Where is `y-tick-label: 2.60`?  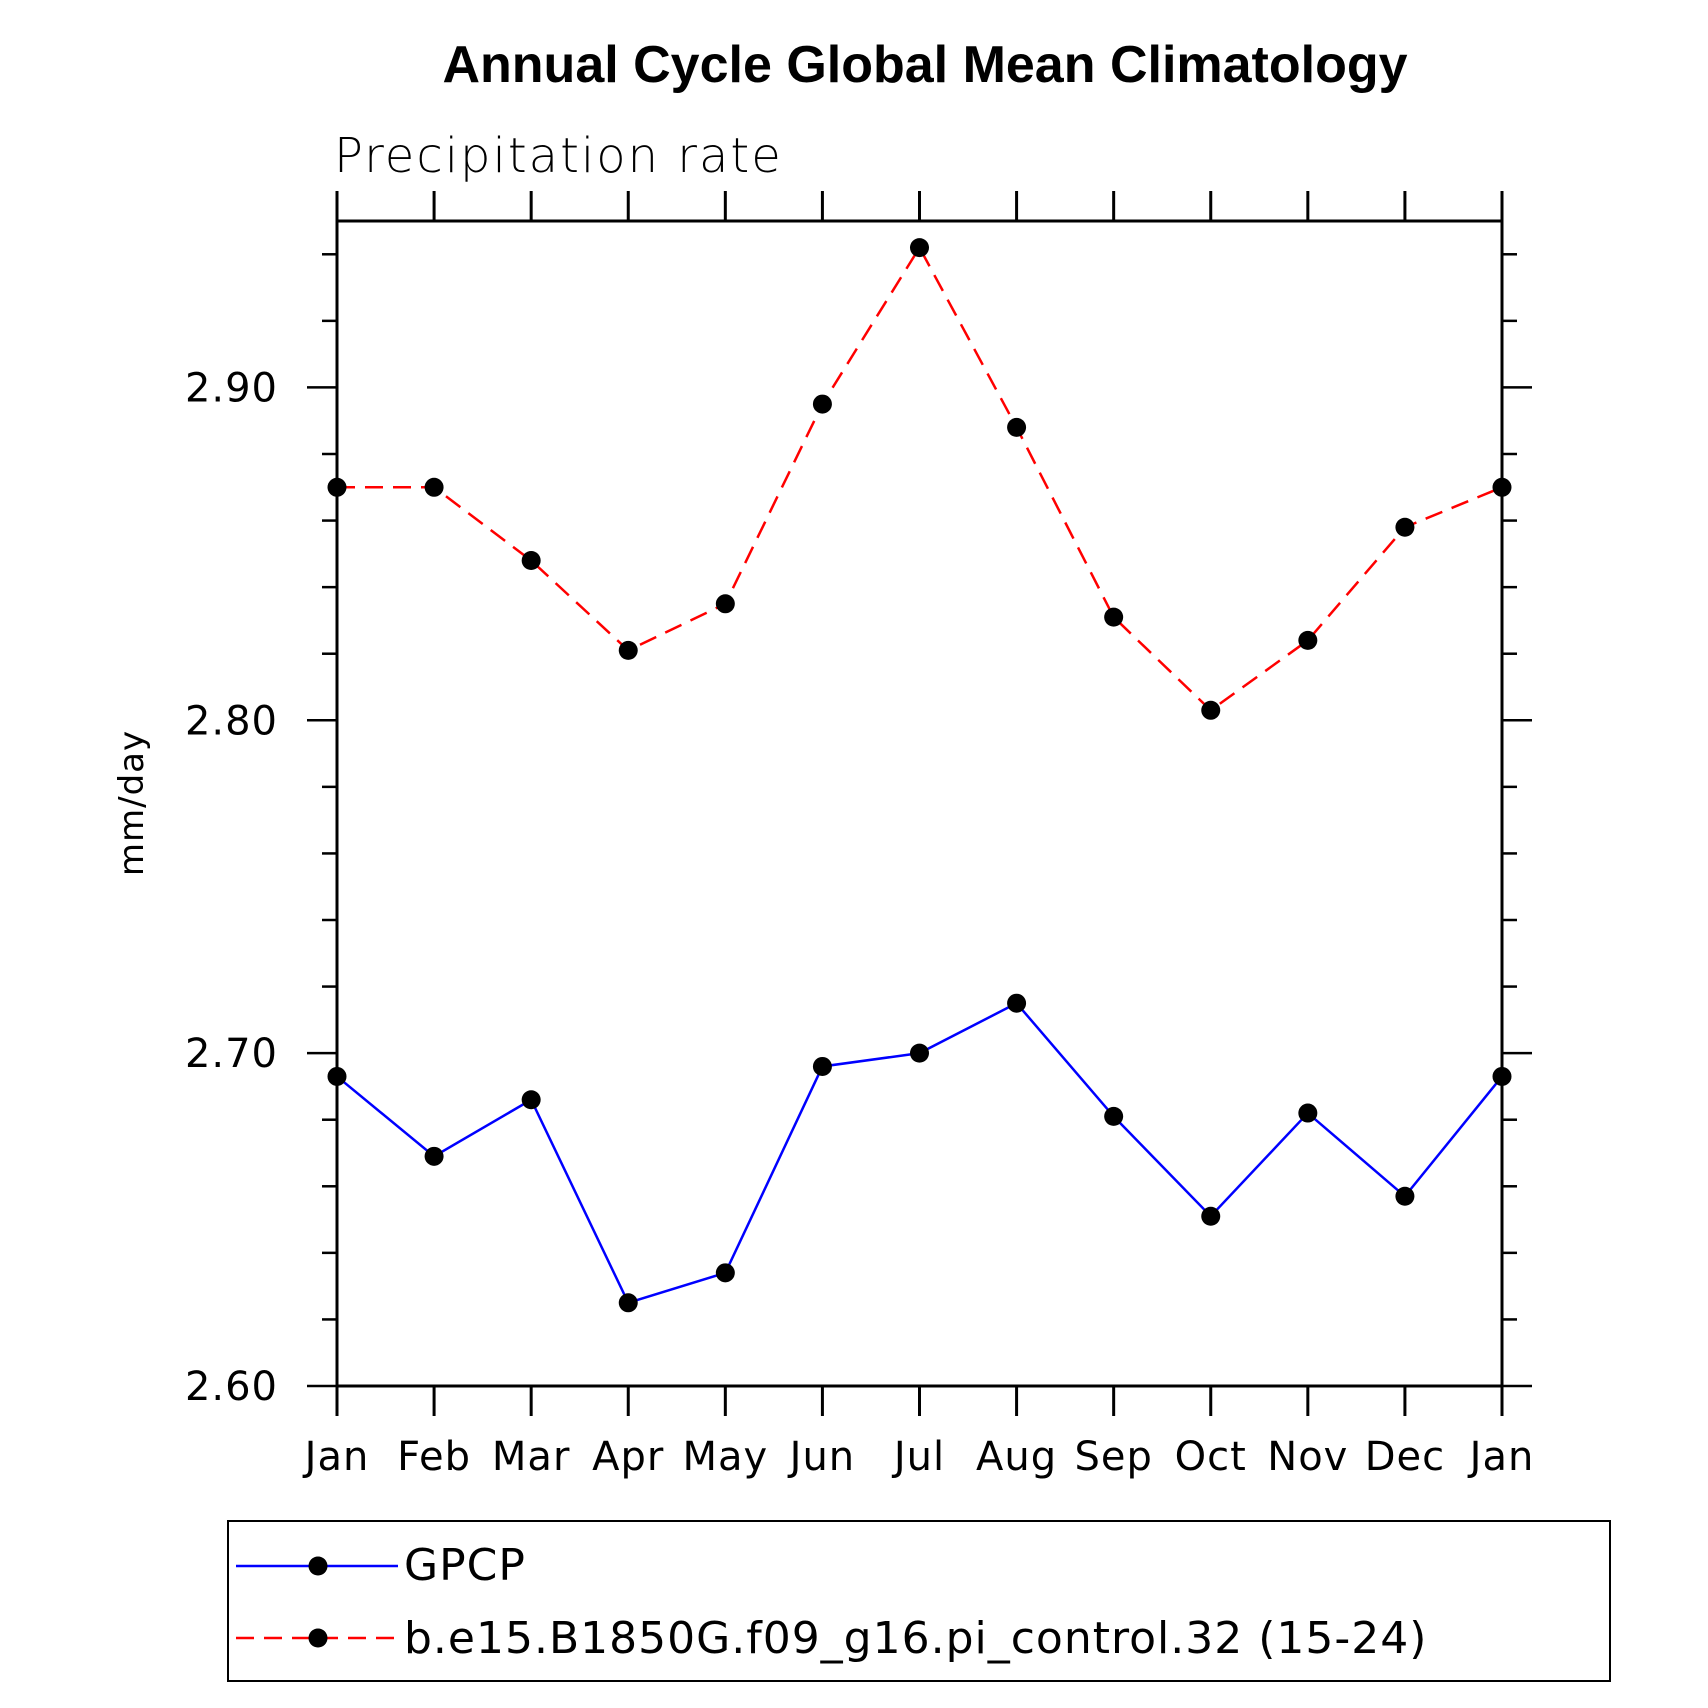 y-tick-label: 2.60 is located at coordinates (231, 1387).